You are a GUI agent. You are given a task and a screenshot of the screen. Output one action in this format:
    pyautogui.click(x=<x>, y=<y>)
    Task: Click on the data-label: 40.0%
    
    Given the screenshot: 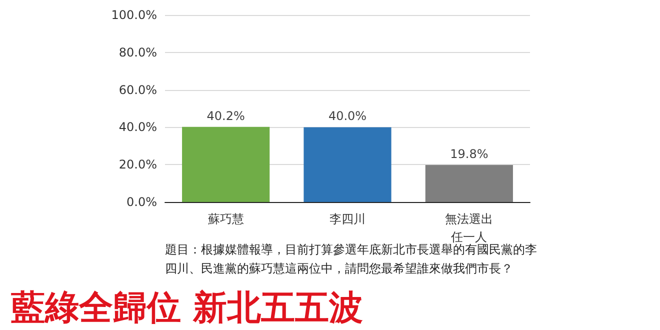 What is the action you would take?
    pyautogui.click(x=347, y=116)
    